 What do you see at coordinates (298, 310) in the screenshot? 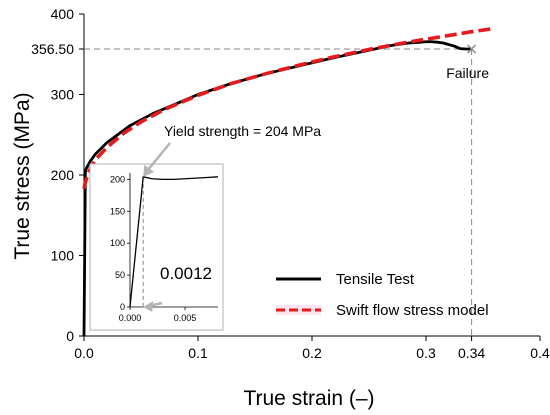
I see `legend-swatch-highlight` at bounding box center [298, 310].